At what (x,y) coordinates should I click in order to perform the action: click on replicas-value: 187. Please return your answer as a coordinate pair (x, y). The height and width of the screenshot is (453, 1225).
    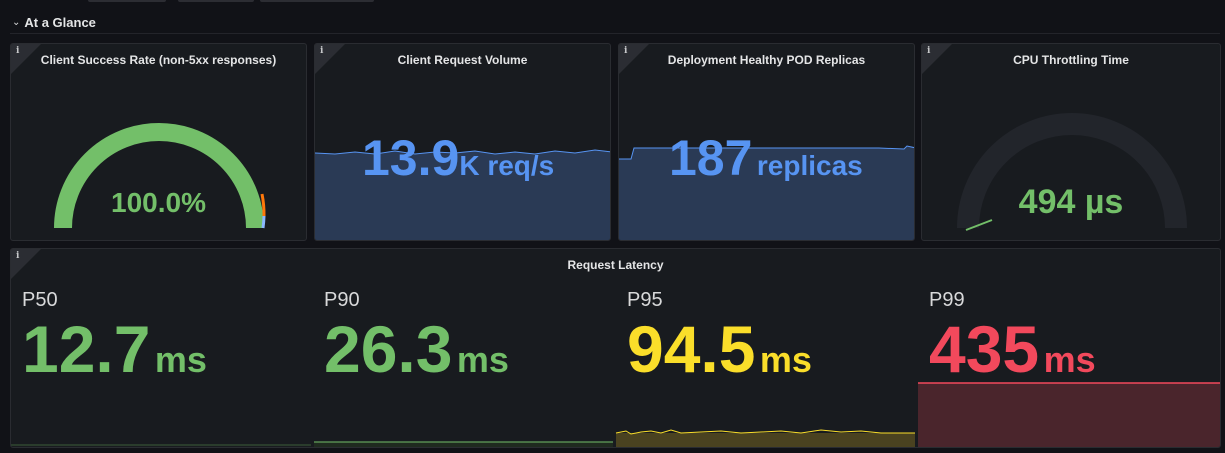
    Looking at the image, I should click on (711, 158).